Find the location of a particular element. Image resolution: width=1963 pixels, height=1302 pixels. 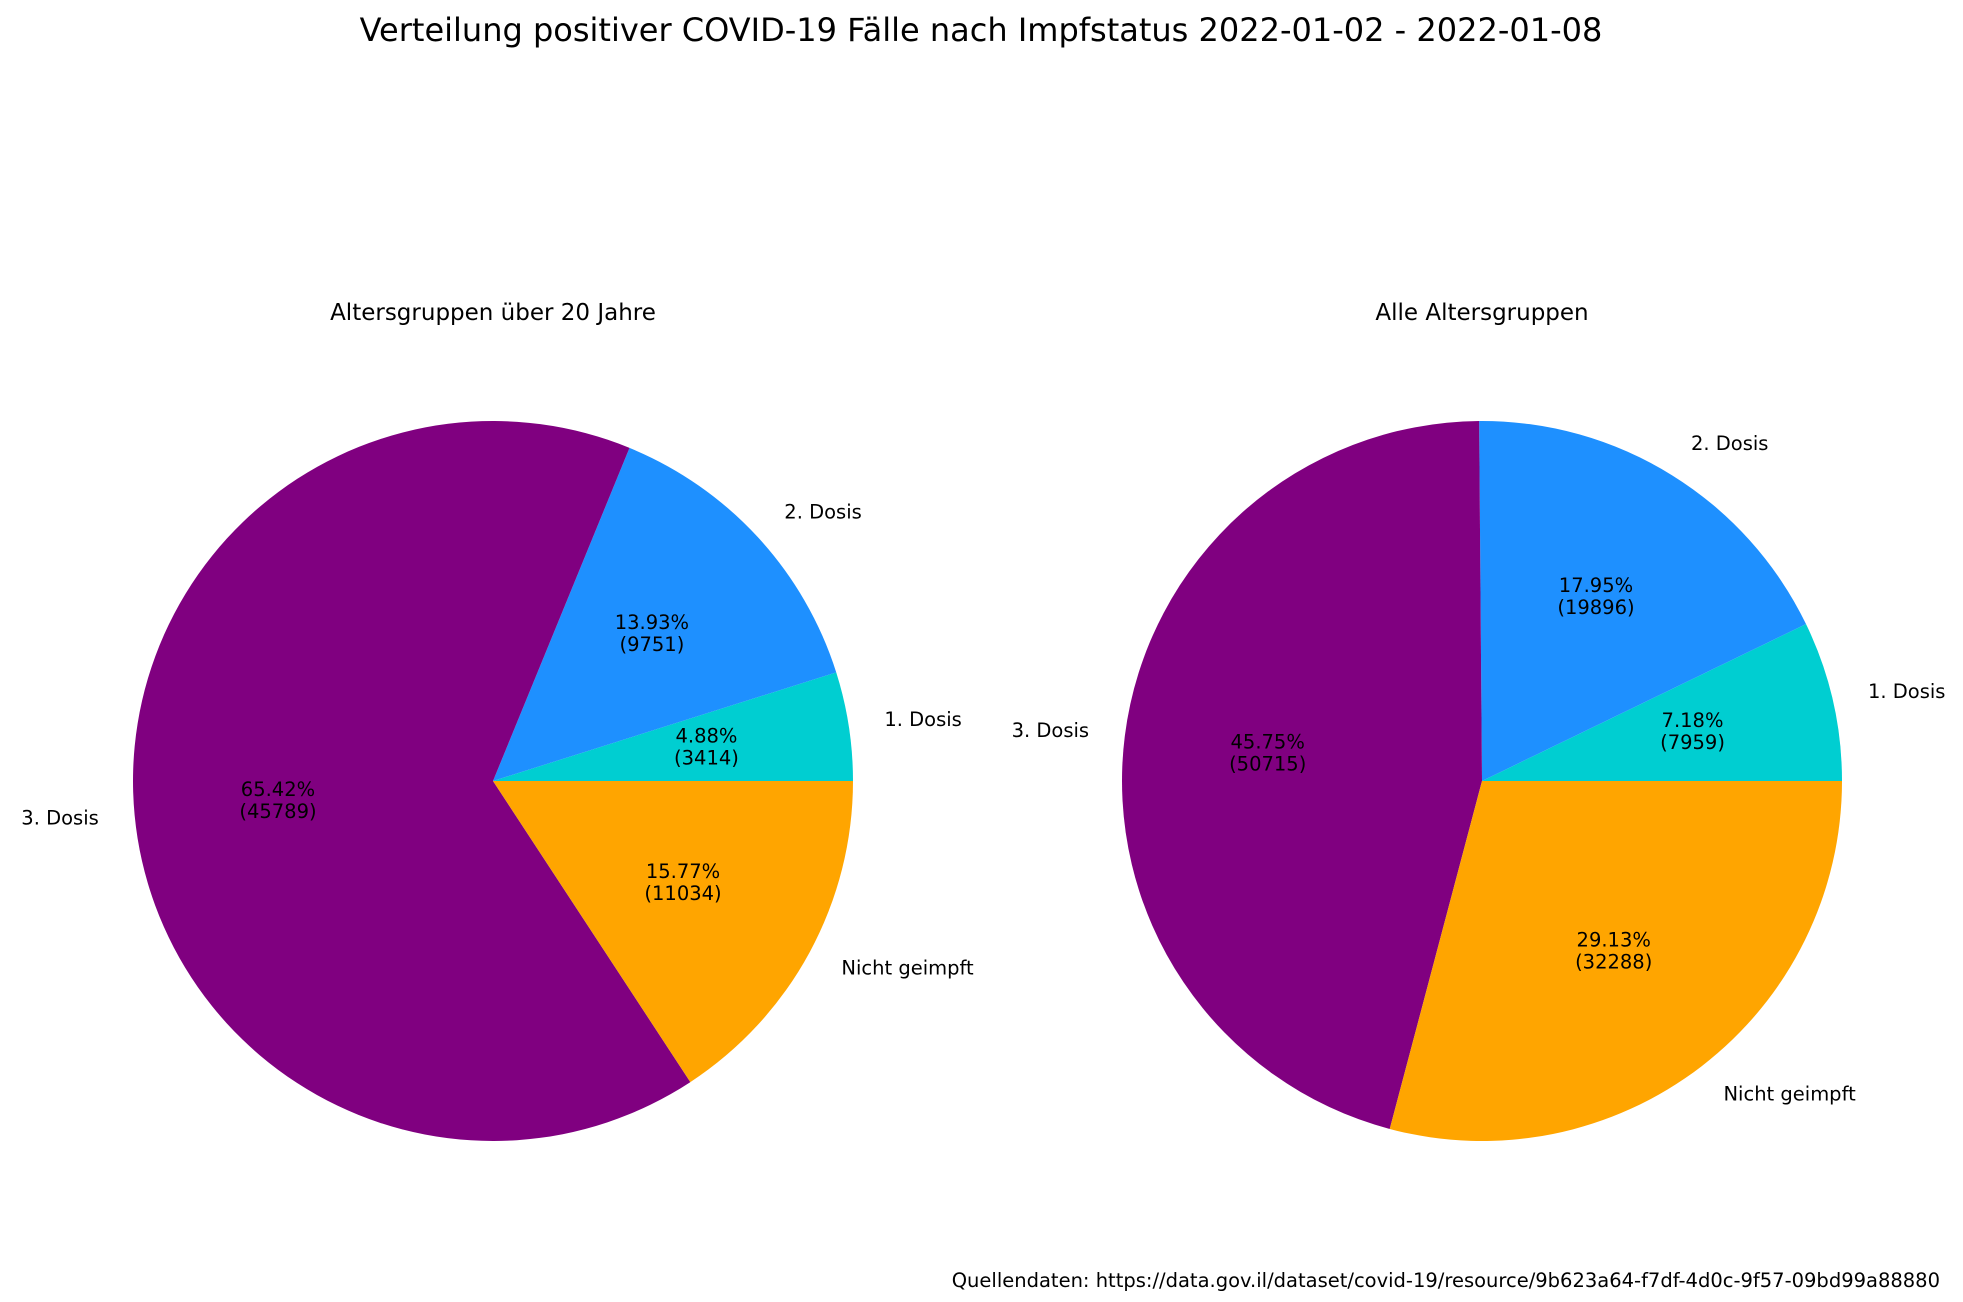

pie-percent-nicht-geimpft: 29.13% is located at coordinates (1614, 940).